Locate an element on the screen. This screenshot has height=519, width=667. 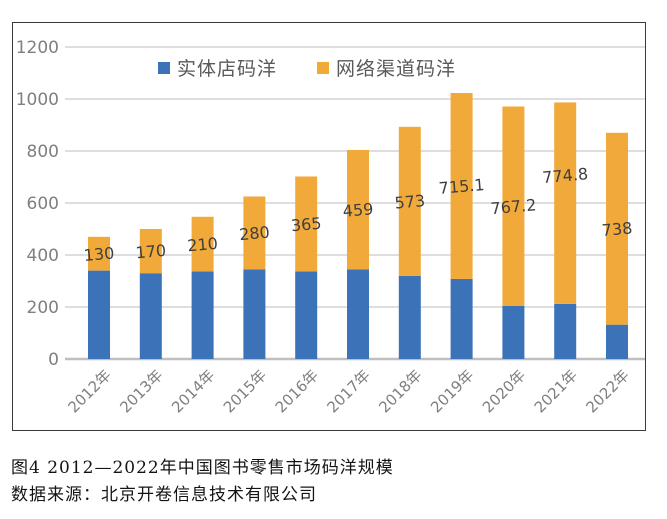
figure-caption-title: 图4 2012—2022年中国图书零售市场码洋规模 is located at coordinates (202, 468).